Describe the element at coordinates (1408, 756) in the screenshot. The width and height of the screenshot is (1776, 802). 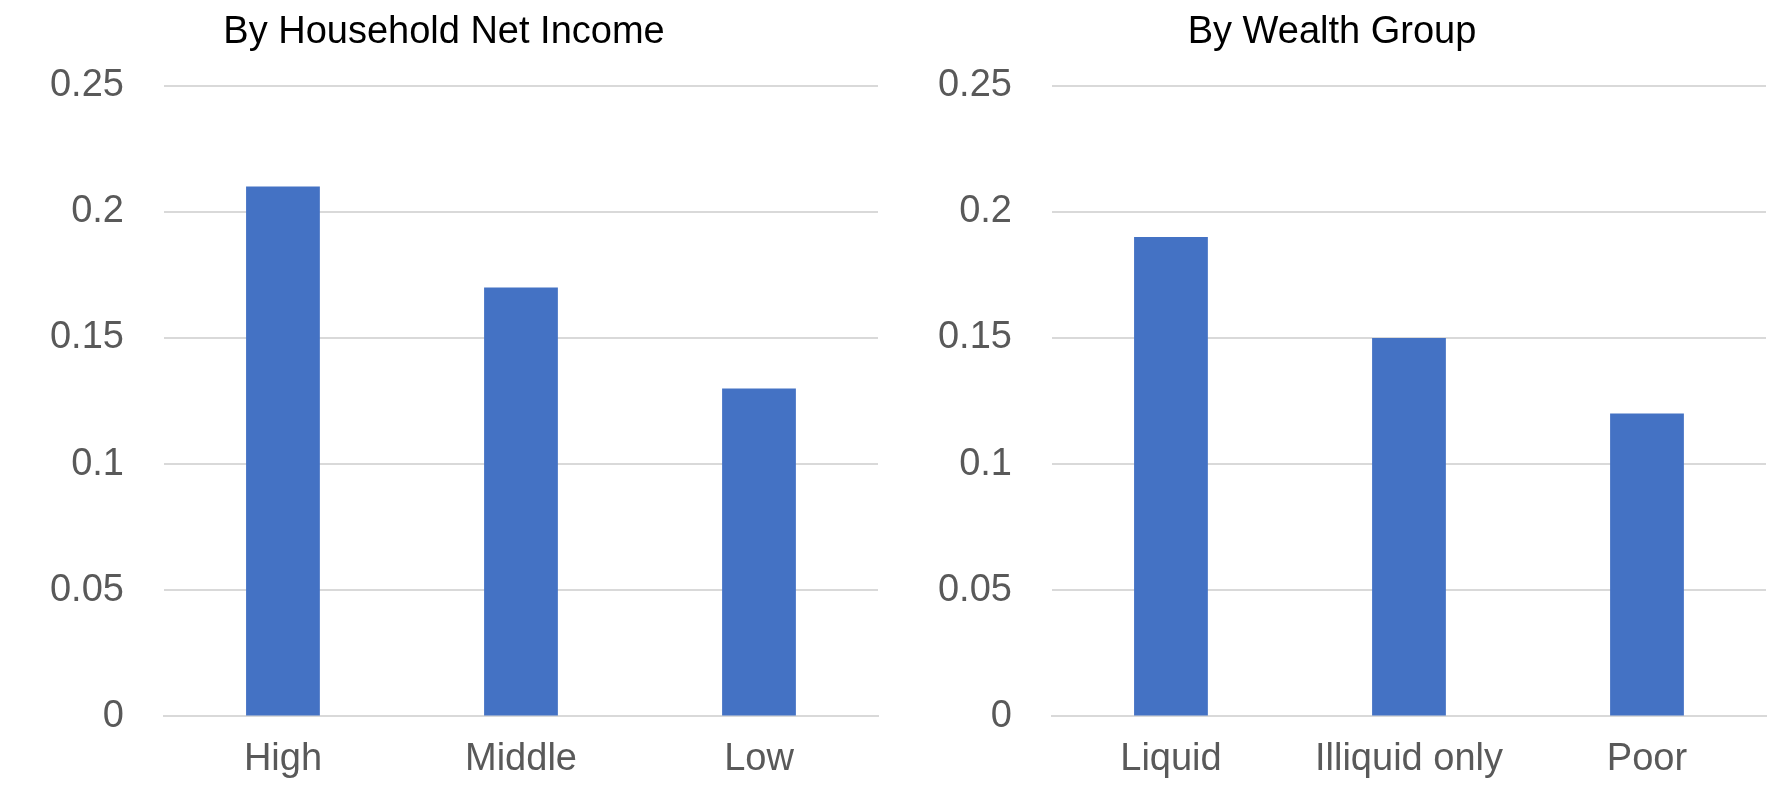
I see `x-tick-label: Illiquid only` at that location.